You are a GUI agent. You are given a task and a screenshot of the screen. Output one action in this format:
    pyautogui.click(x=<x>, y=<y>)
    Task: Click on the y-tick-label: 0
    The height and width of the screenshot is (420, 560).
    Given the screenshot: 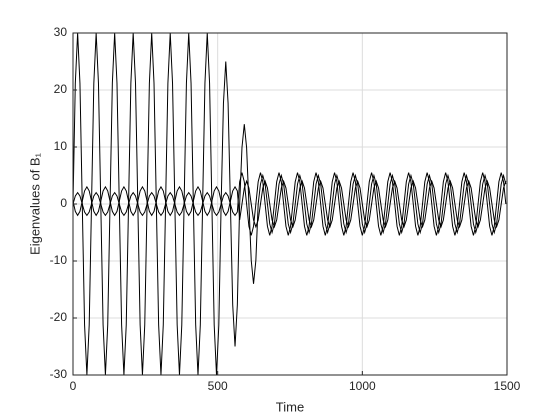 What is the action you would take?
    pyautogui.click(x=63, y=203)
    